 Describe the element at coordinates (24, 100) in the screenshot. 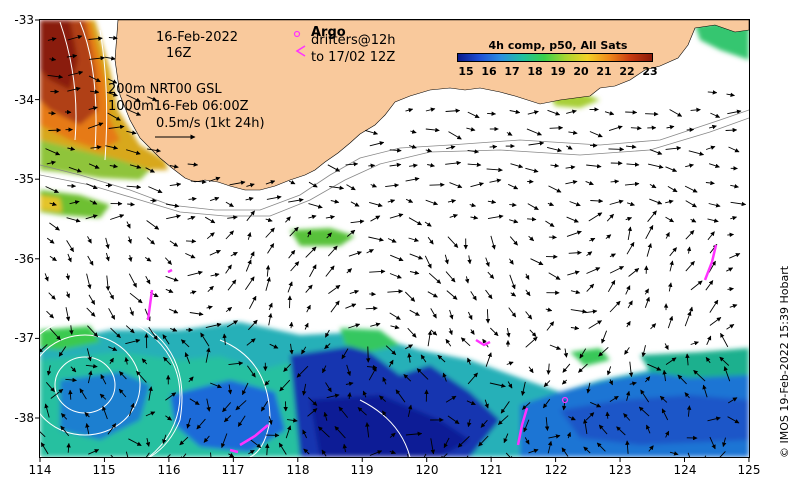

I see `y-tick-label: -34` at that location.